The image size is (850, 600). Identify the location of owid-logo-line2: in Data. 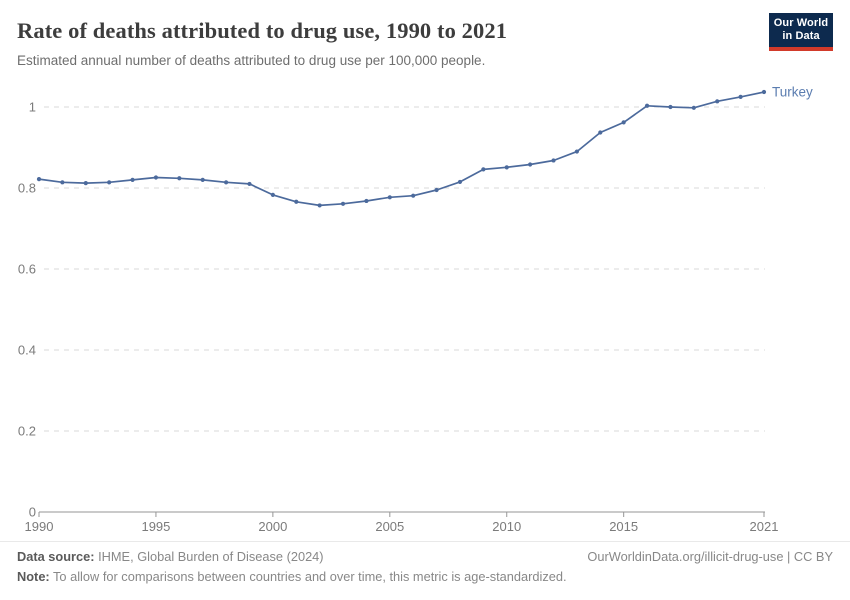
(801, 36).